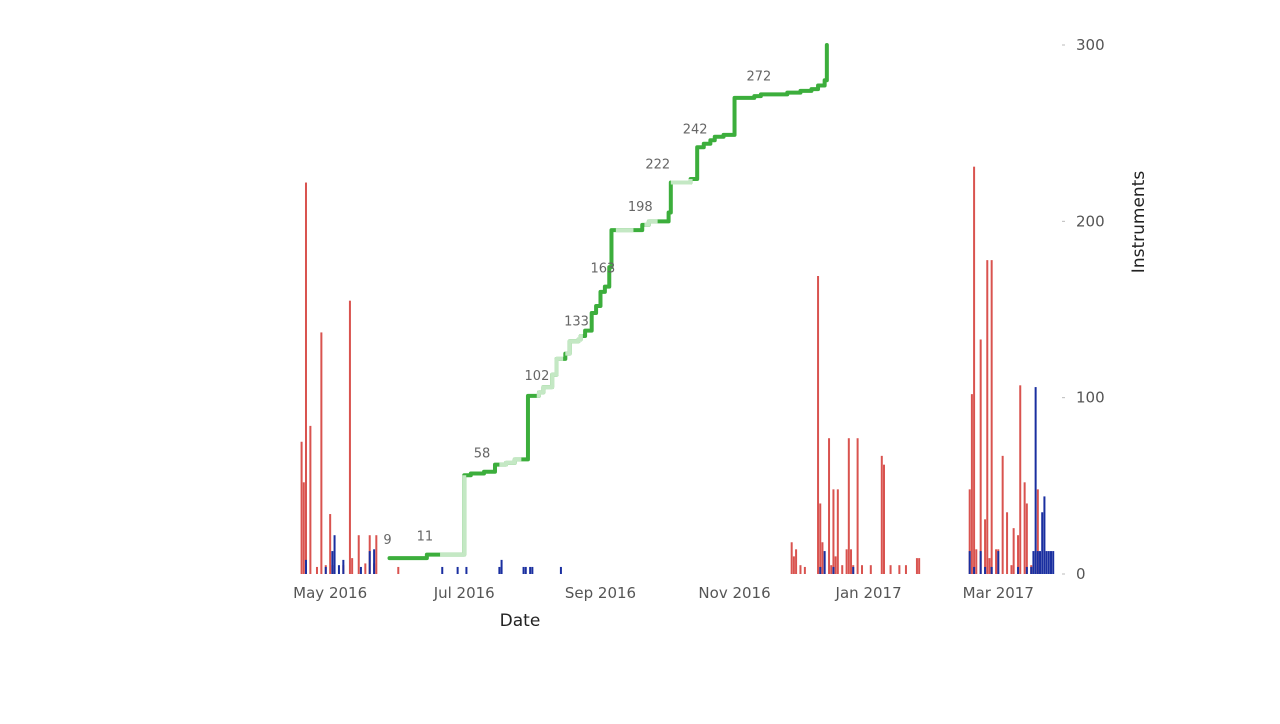 Image resolution: width=1280 pixels, height=724 pixels. What do you see at coordinates (1081, 574) in the screenshot?
I see `y-tick-label: 0` at bounding box center [1081, 574].